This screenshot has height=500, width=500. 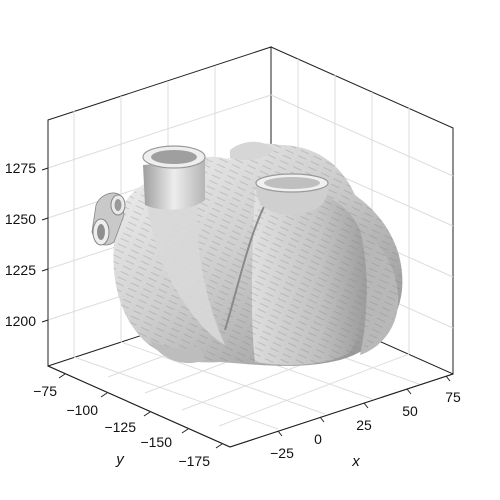 I want to click on y-axis-ticks: −75 −100 −125 −150 −175 y, so click(x=128, y=421).